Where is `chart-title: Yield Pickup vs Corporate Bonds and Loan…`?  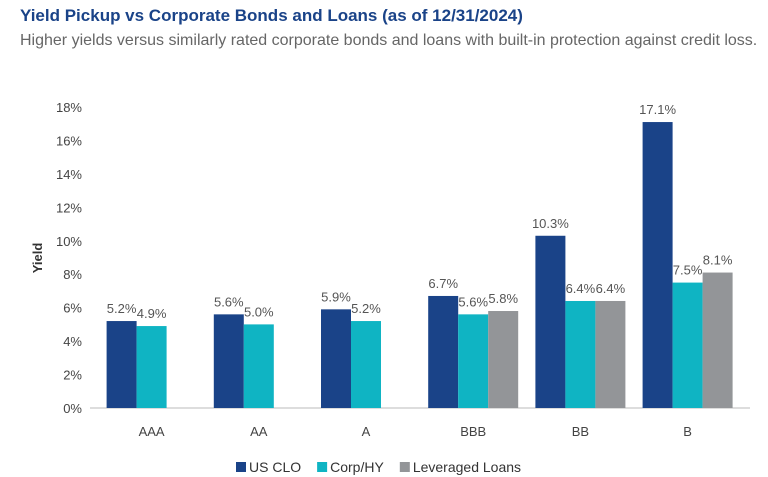
chart-title: Yield Pickup vs Corporate Bonds and Loan… is located at coordinates (271, 15).